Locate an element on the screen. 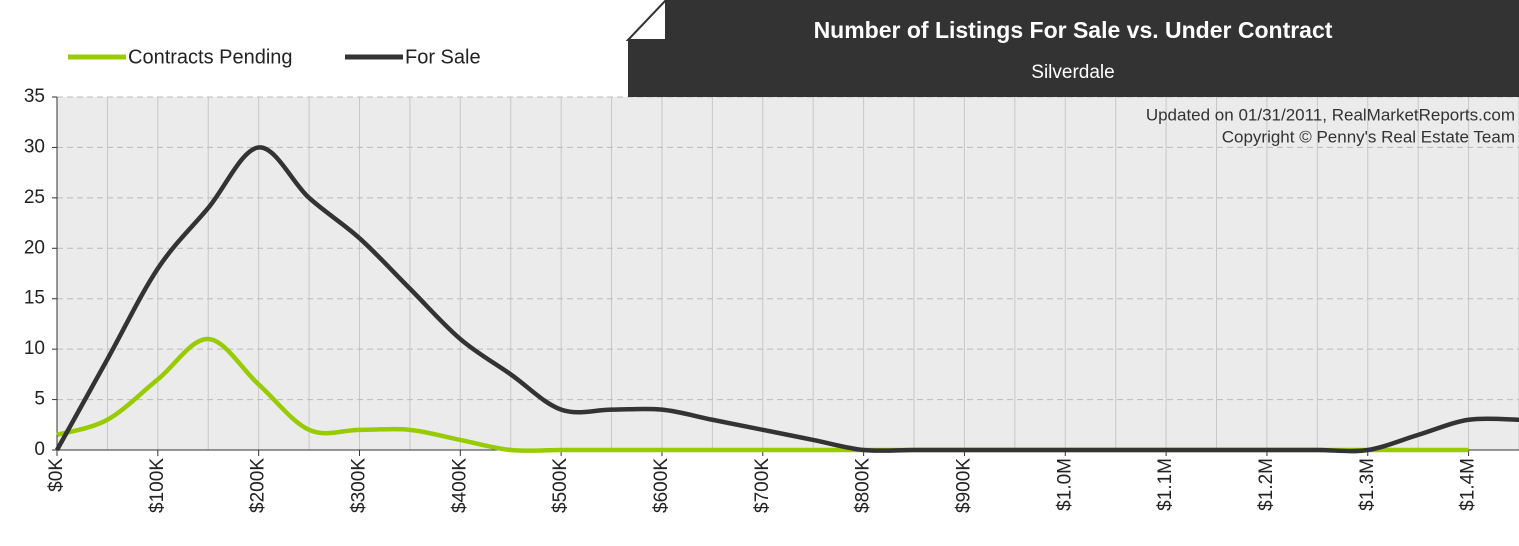 The image size is (1519, 546). x-tick-label: $700K is located at coordinates (762, 485).